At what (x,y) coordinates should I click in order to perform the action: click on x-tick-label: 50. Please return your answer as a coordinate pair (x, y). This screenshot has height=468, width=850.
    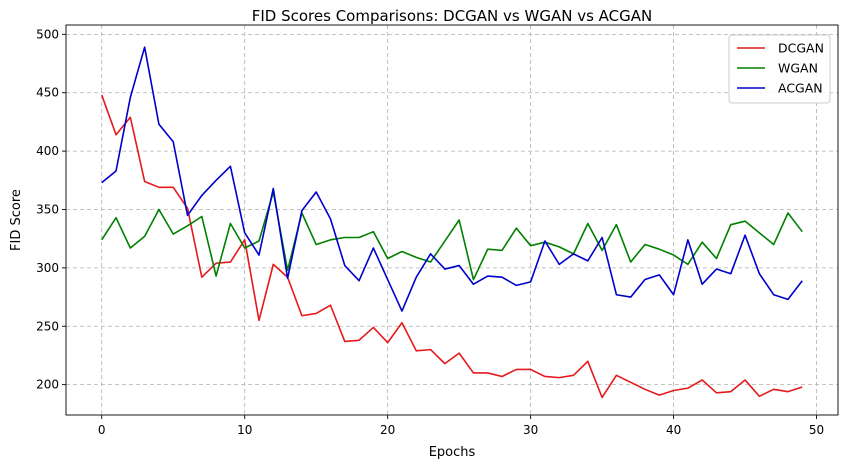
    Looking at the image, I should click on (816, 430).